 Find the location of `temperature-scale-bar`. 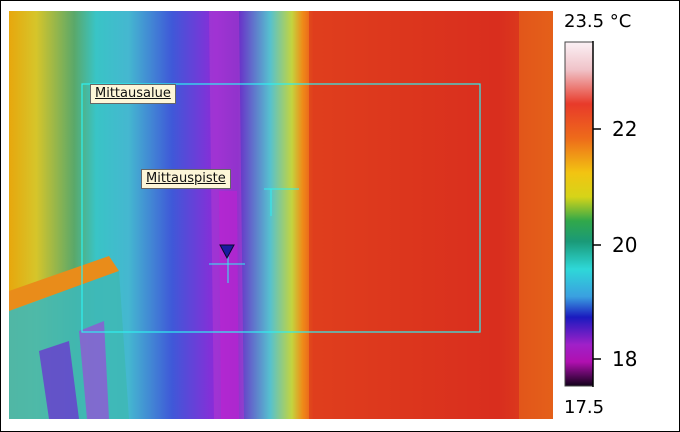

temperature-scale-bar is located at coordinates (582, 214).